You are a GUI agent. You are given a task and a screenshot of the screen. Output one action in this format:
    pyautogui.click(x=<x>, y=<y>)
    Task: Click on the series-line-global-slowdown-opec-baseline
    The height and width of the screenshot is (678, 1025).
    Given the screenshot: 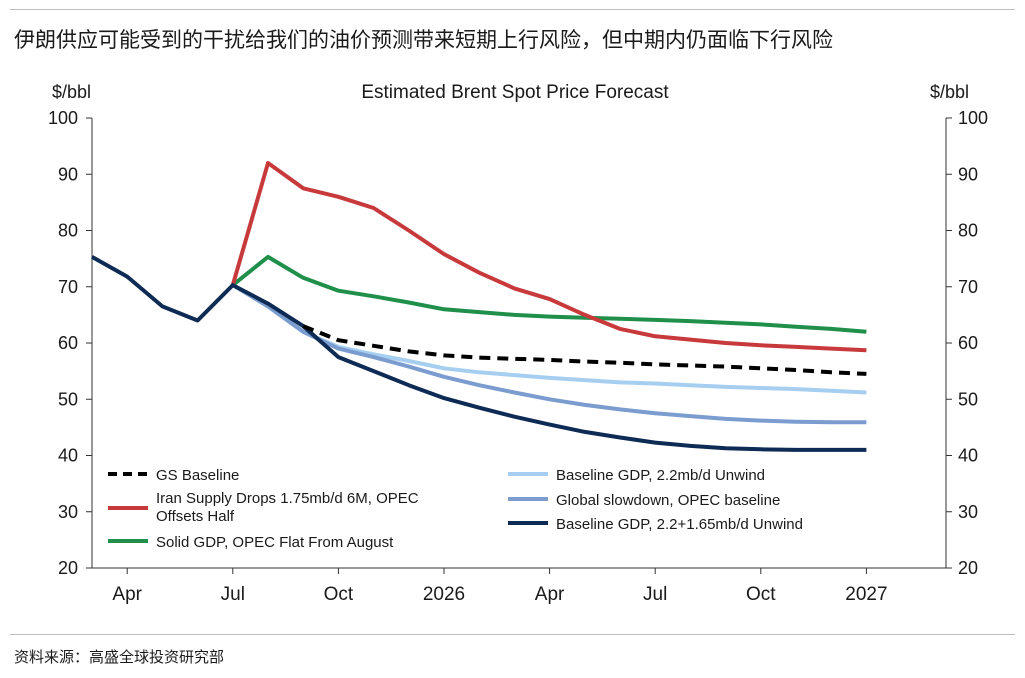 What is the action you would take?
    pyautogui.click(x=549, y=354)
    